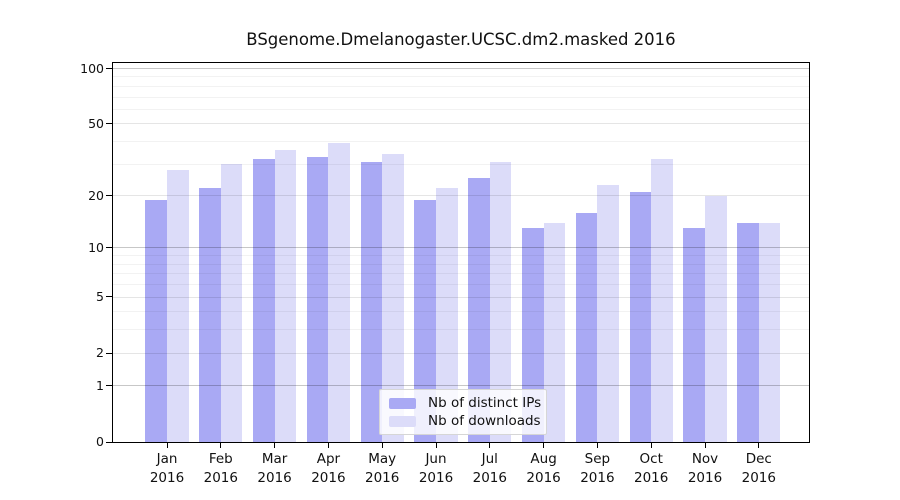  What do you see at coordinates (220, 468) in the screenshot?
I see `x-tick-label-feb: Feb 2016` at bounding box center [220, 468].